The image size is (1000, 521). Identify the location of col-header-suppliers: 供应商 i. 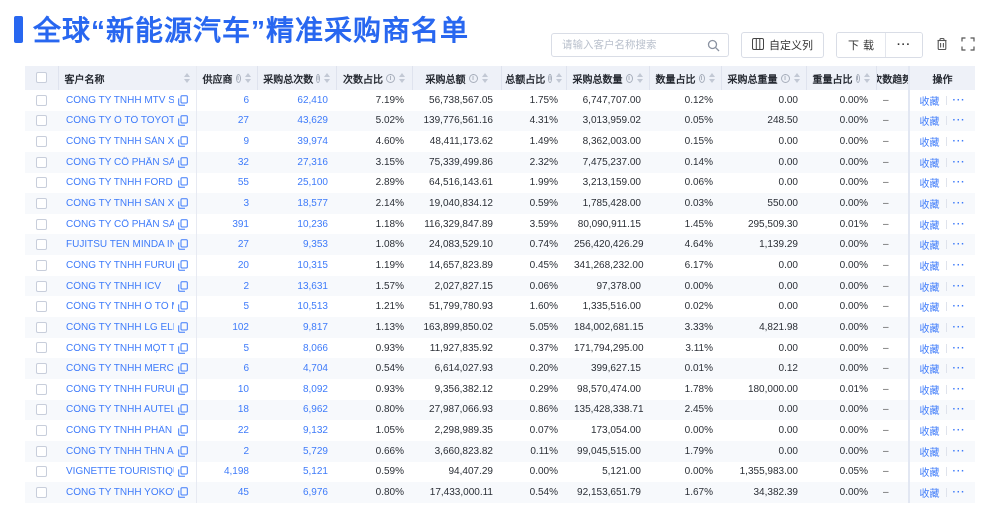
(227, 78).